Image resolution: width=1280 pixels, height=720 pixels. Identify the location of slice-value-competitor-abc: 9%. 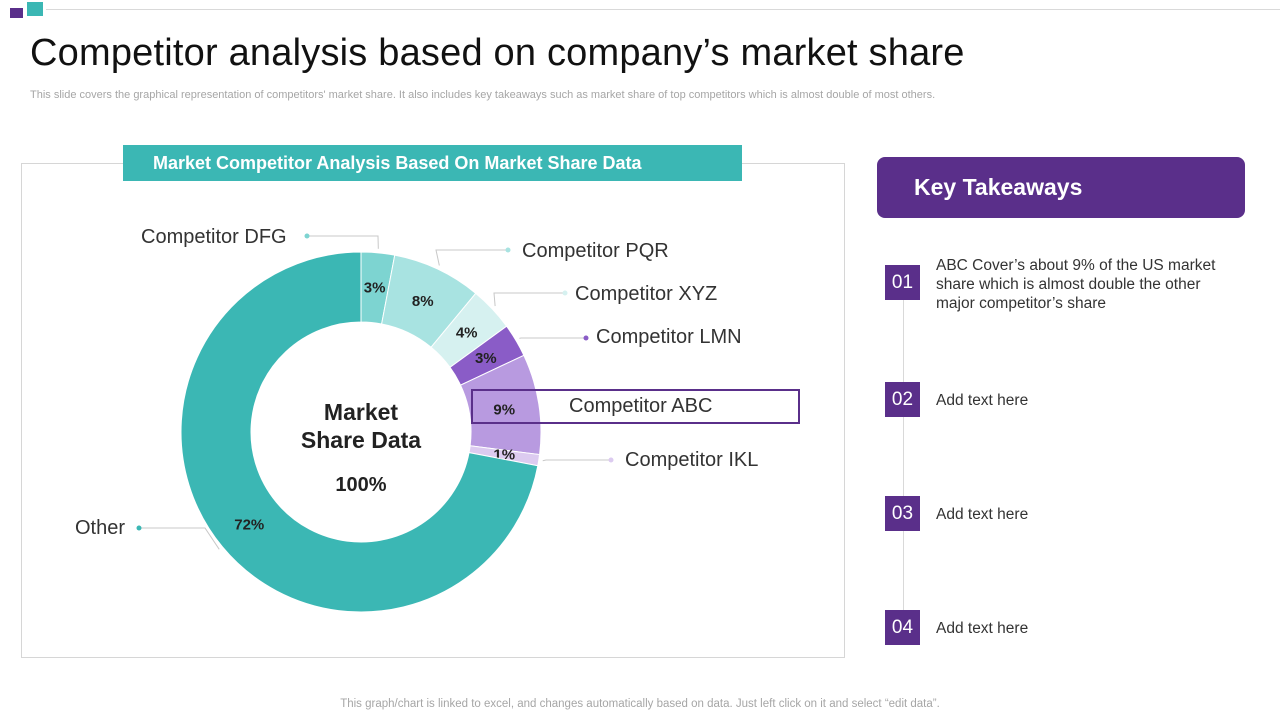
(504, 409).